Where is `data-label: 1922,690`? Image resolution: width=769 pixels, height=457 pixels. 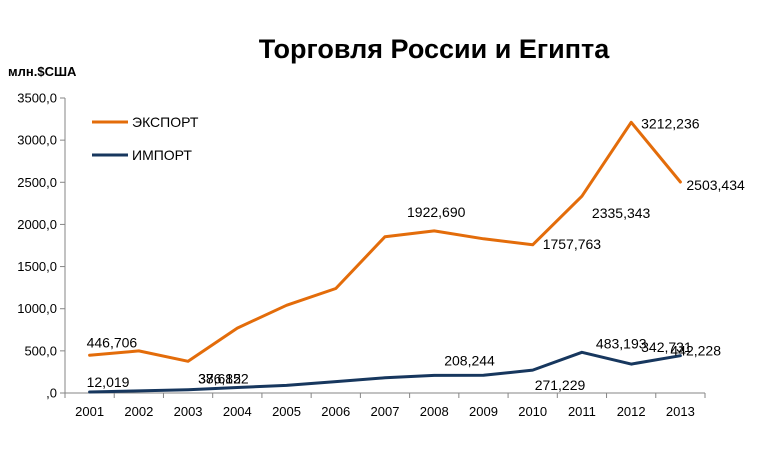 data-label: 1922,690 is located at coordinates (436, 212).